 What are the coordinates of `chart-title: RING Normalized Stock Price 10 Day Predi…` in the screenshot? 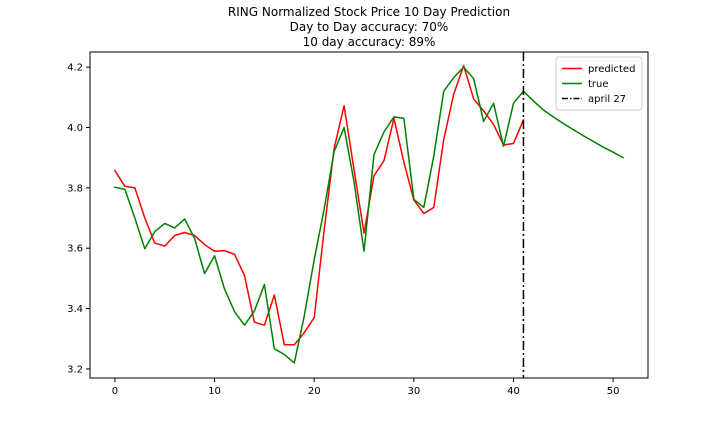 It's located at (369, 27).